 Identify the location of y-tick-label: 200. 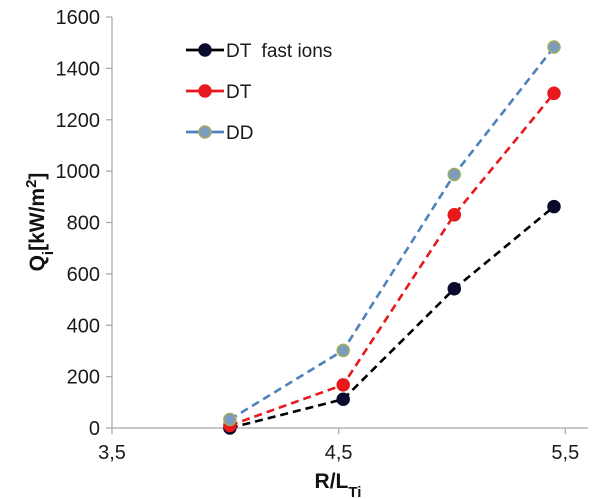
(83, 378).